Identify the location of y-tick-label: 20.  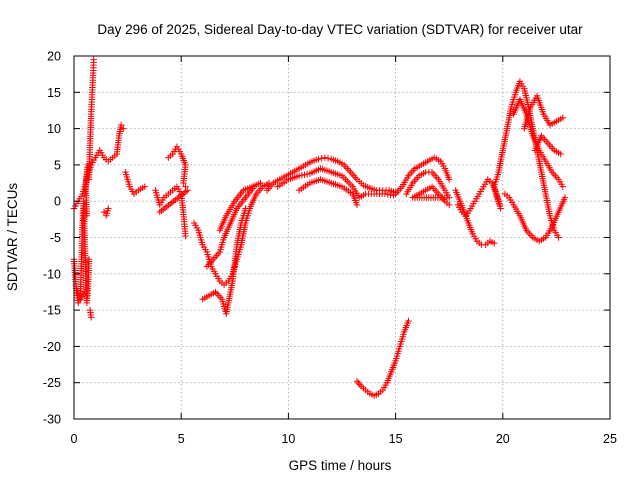
(54, 57).